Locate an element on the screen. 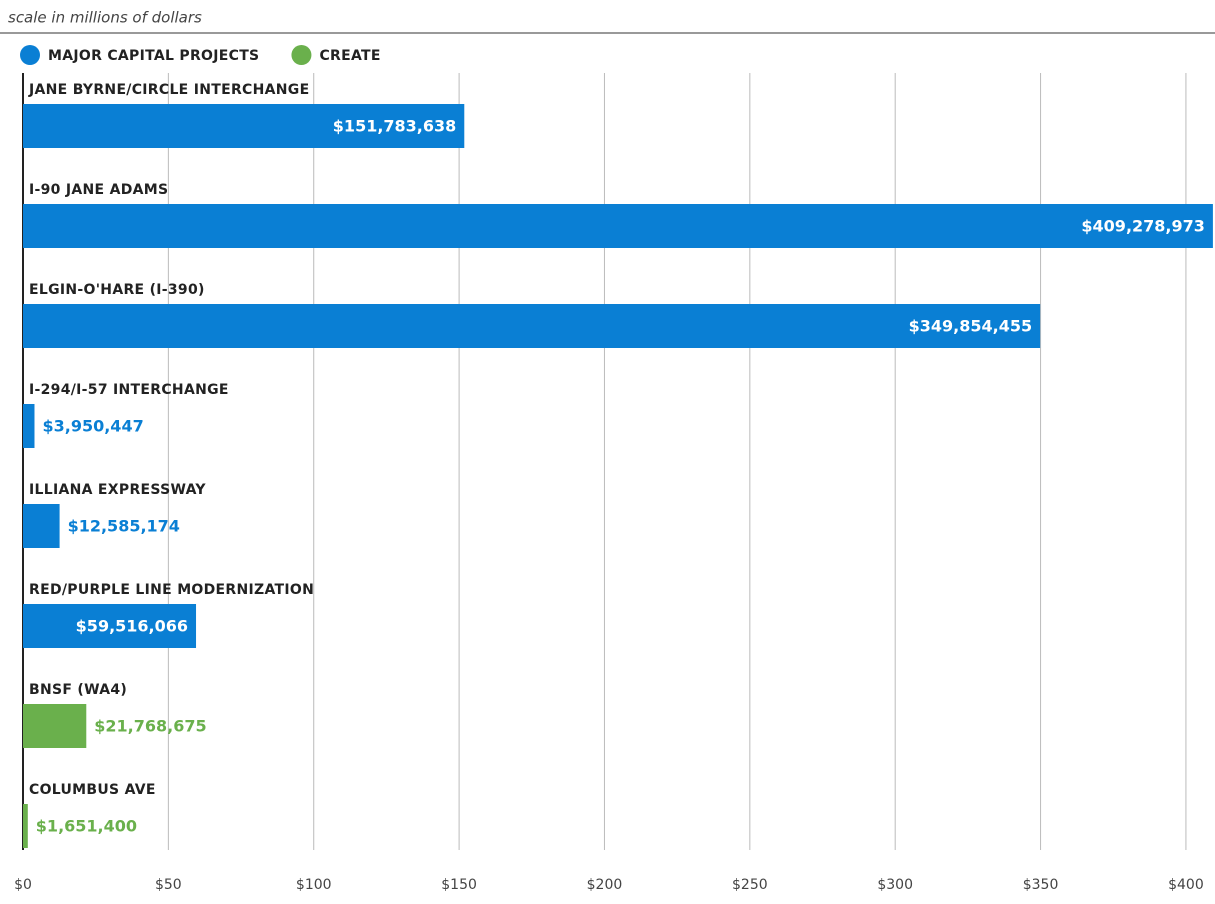 The image size is (1215, 904). x-tick-label: $400 is located at coordinates (1186, 885).